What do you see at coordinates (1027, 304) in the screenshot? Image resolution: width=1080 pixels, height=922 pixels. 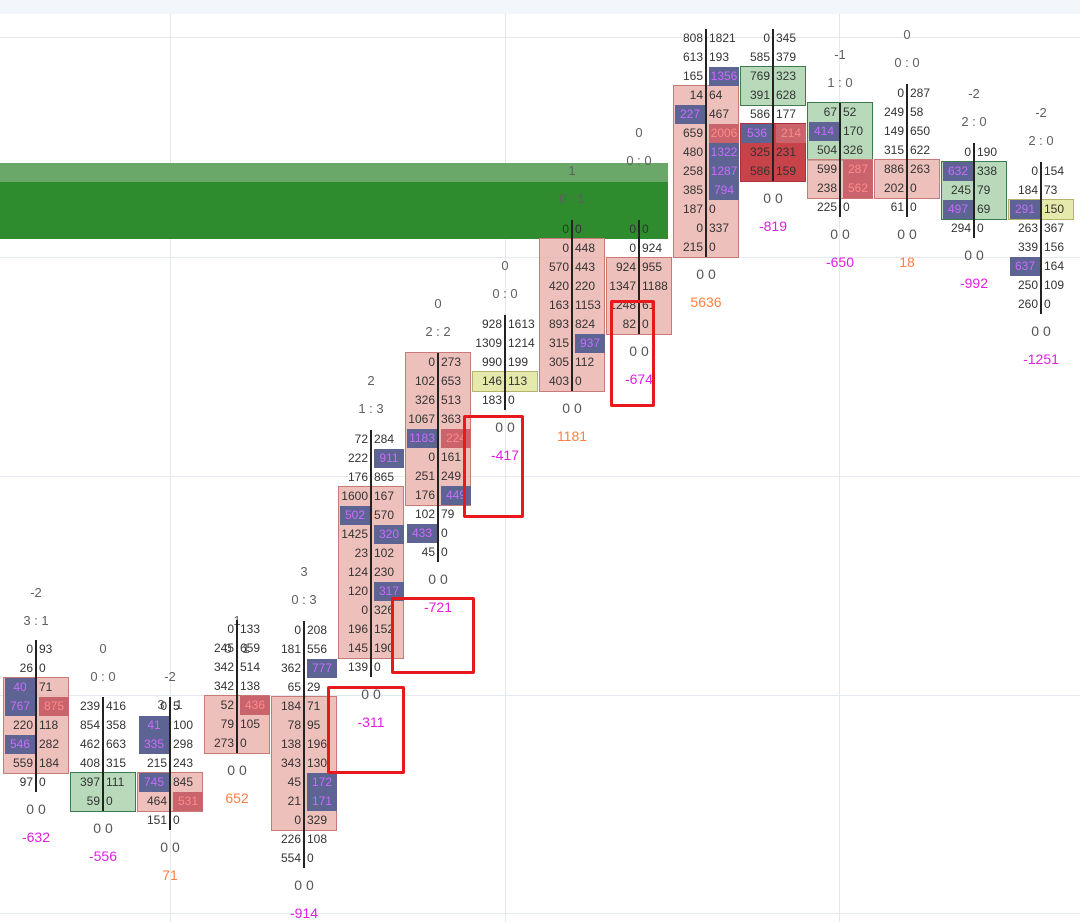 I see `bid-volume-cell: 260` at bounding box center [1027, 304].